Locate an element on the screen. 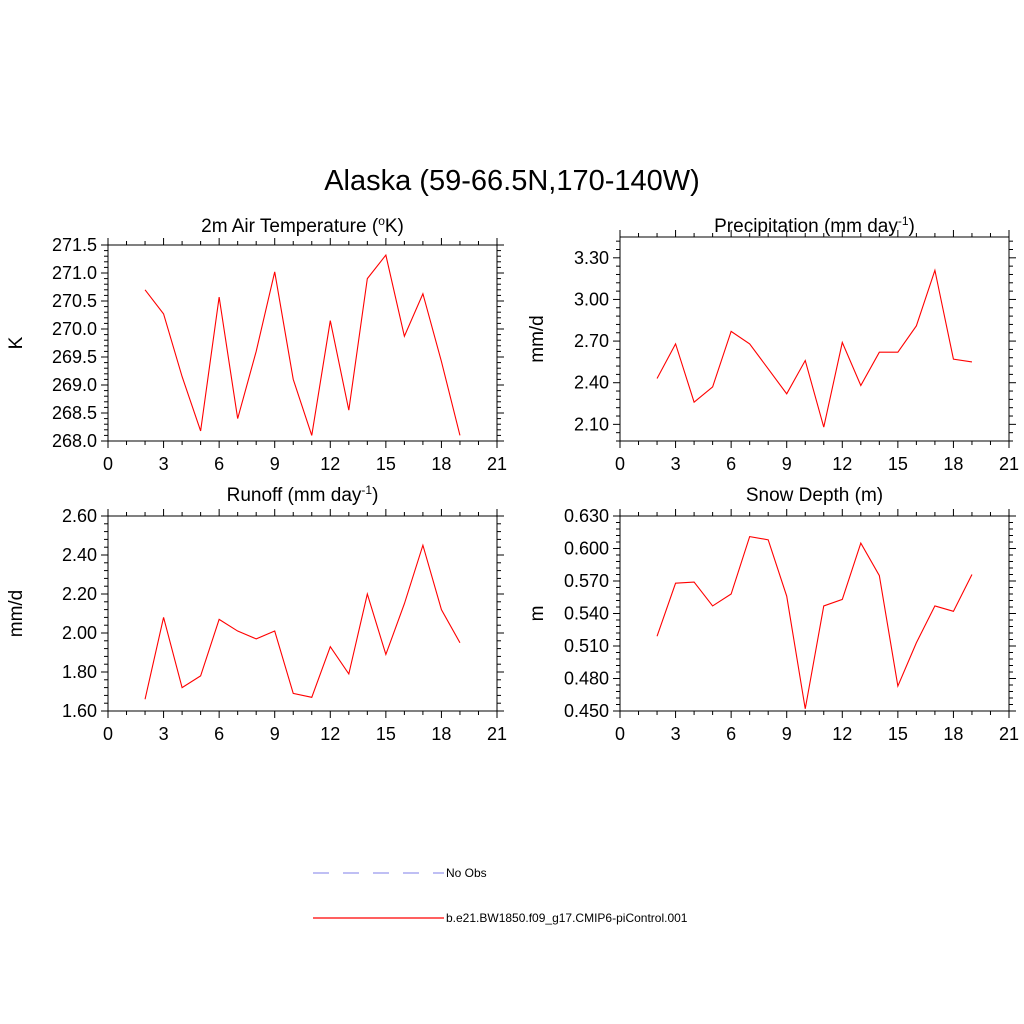 This screenshot has width=1024, height=1024. y-tick-label: 2.00 is located at coordinates (79, 633).